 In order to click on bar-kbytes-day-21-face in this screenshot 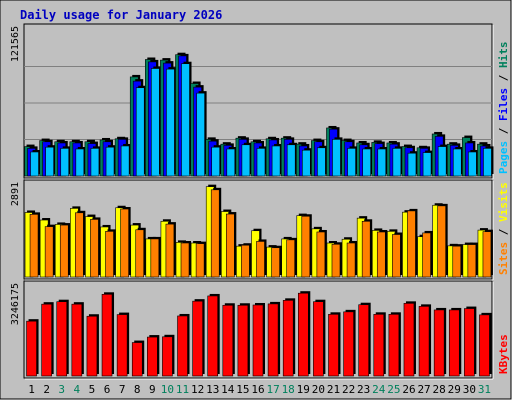, I will do `click(333, 345)`.